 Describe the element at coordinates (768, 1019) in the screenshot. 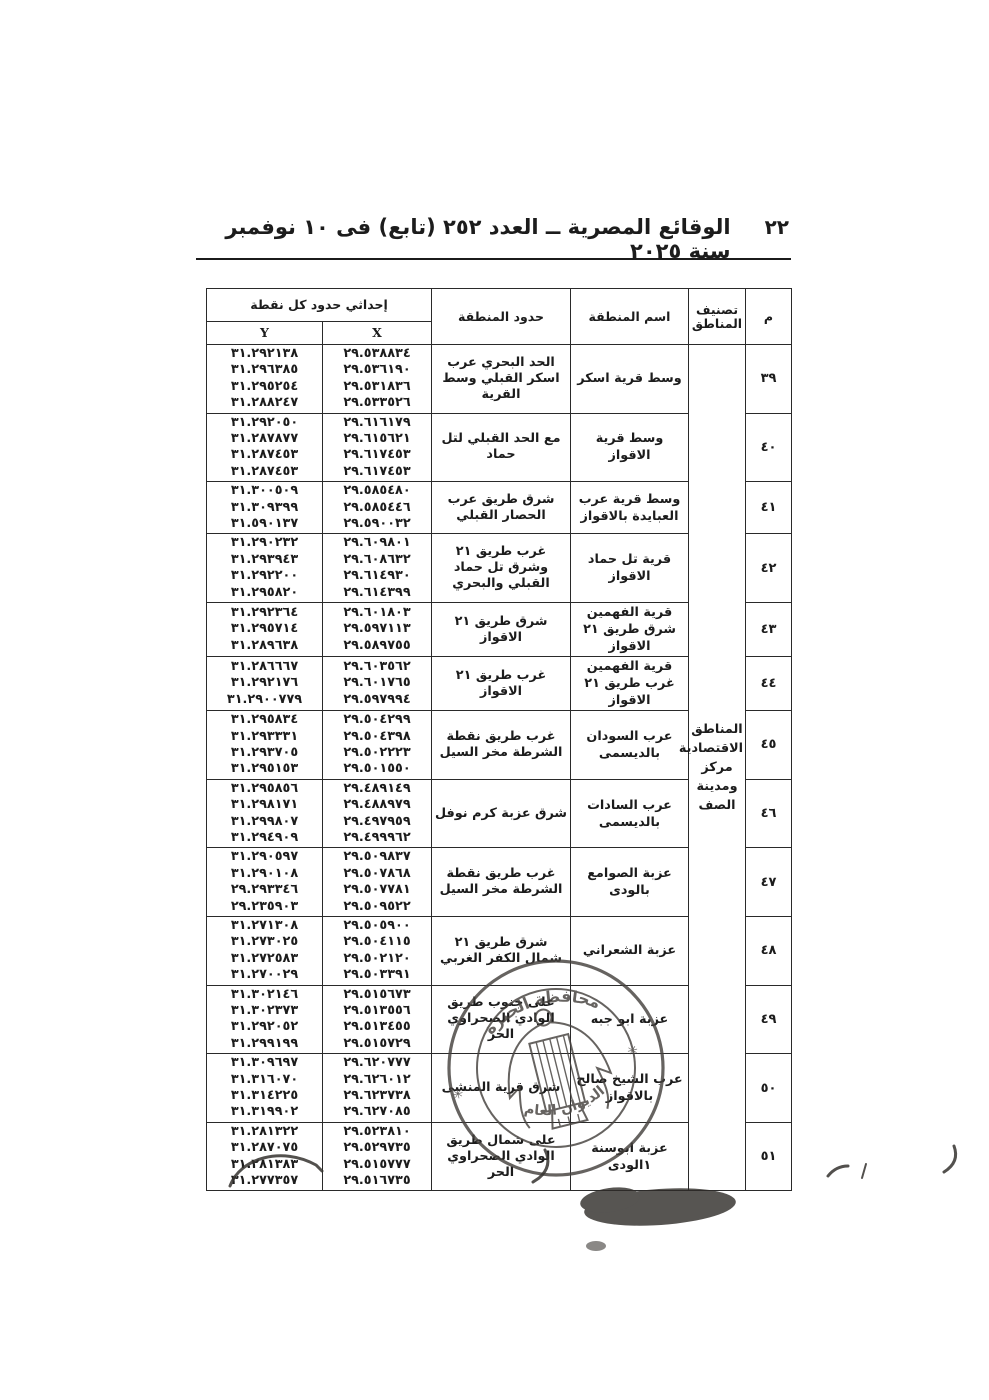

I see `row-number: ٤٩` at that location.